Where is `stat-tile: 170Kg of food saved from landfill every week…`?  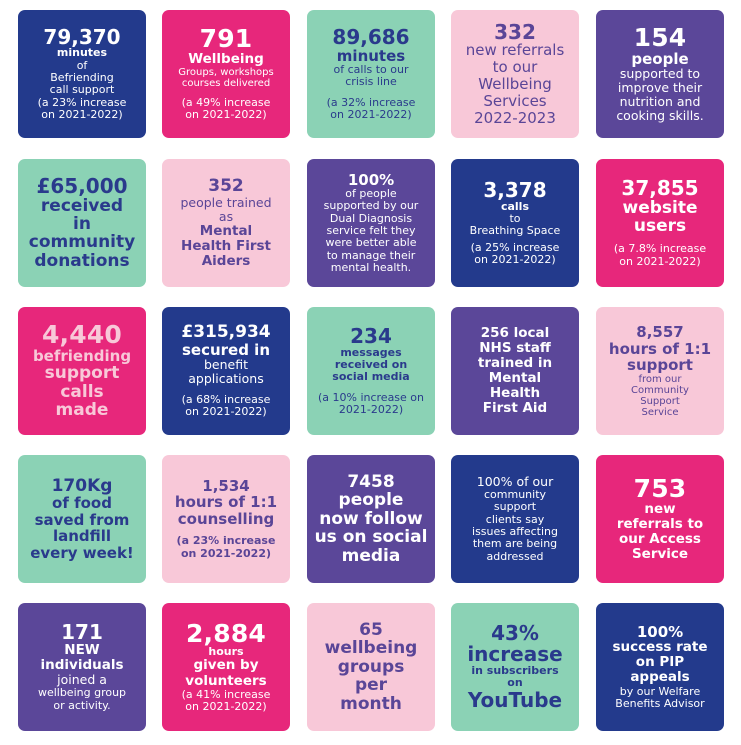 stat-tile: 170Kg of food saved from landfill every week… is located at coordinates (82, 519).